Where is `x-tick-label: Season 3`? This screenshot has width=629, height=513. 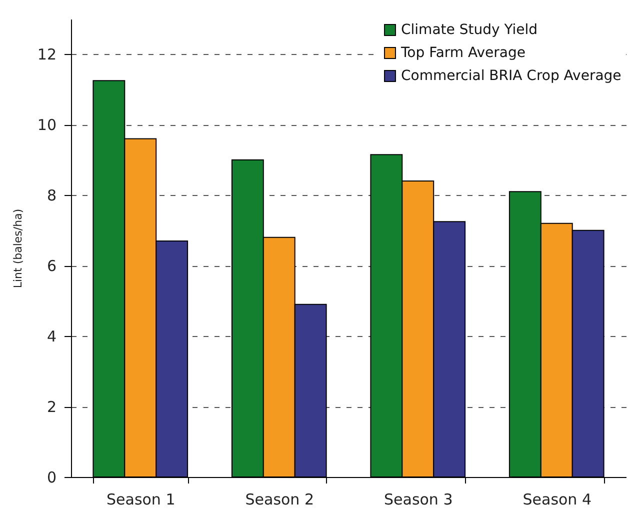
x-tick-label: Season 3 is located at coordinates (418, 499).